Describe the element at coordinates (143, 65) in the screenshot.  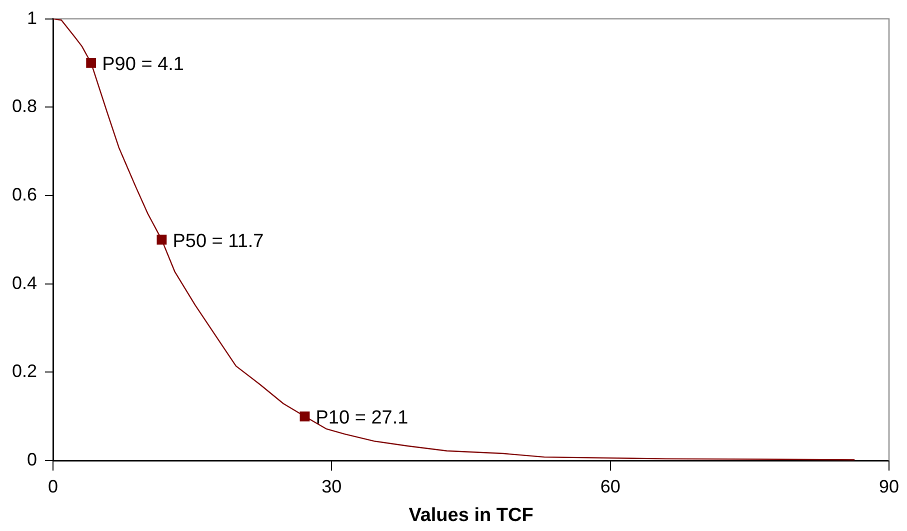
I see `annotation: P90 = 4.1` at that location.